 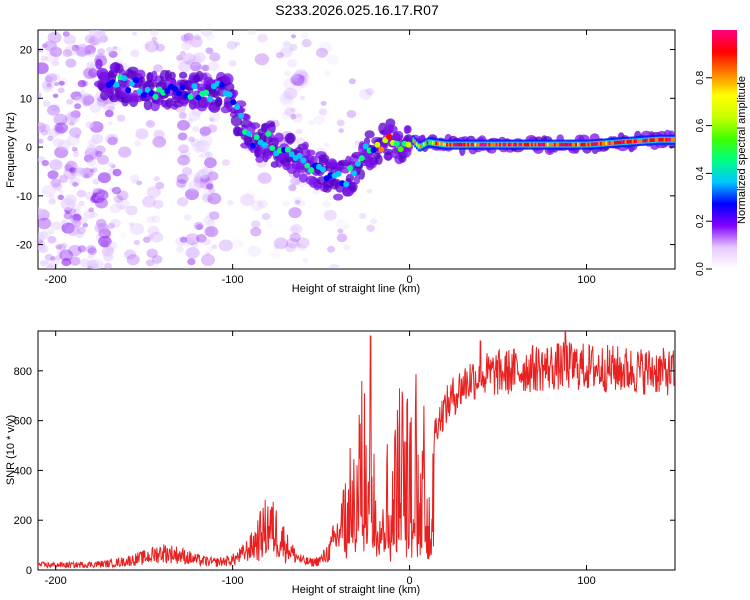 I want to click on snr-y-tick-label: 400, so click(x=23, y=471).